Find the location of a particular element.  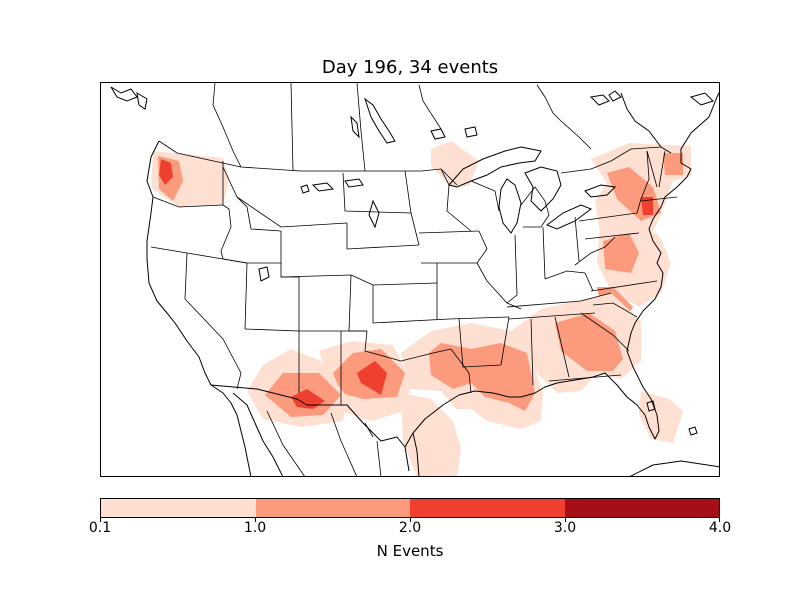

nh-me-border is located at coordinates (662, 169).